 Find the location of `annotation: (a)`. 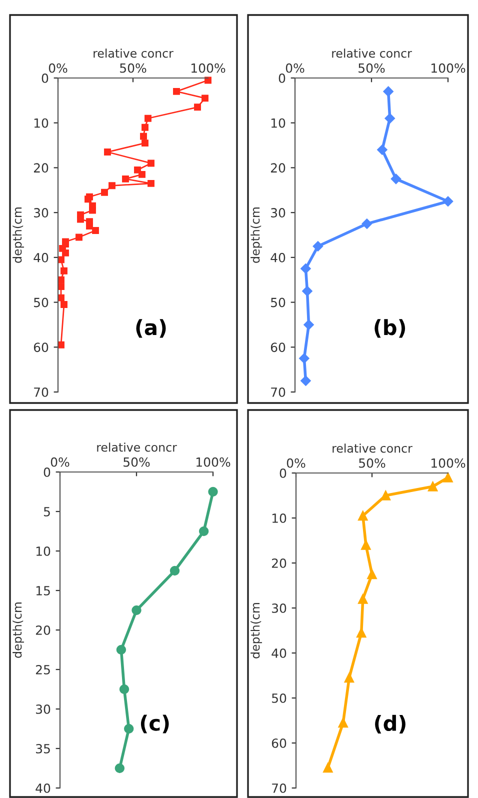

annotation: (a) is located at coordinates (151, 328).